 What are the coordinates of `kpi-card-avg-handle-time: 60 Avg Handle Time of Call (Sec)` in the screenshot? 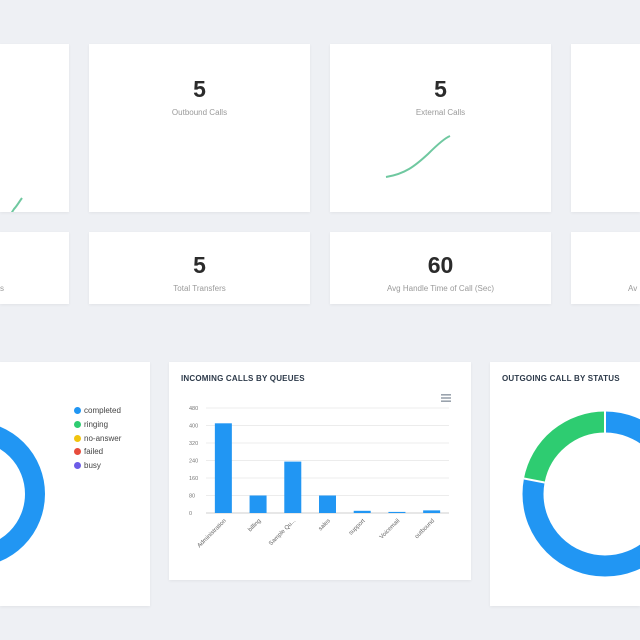 It's located at (440, 268).